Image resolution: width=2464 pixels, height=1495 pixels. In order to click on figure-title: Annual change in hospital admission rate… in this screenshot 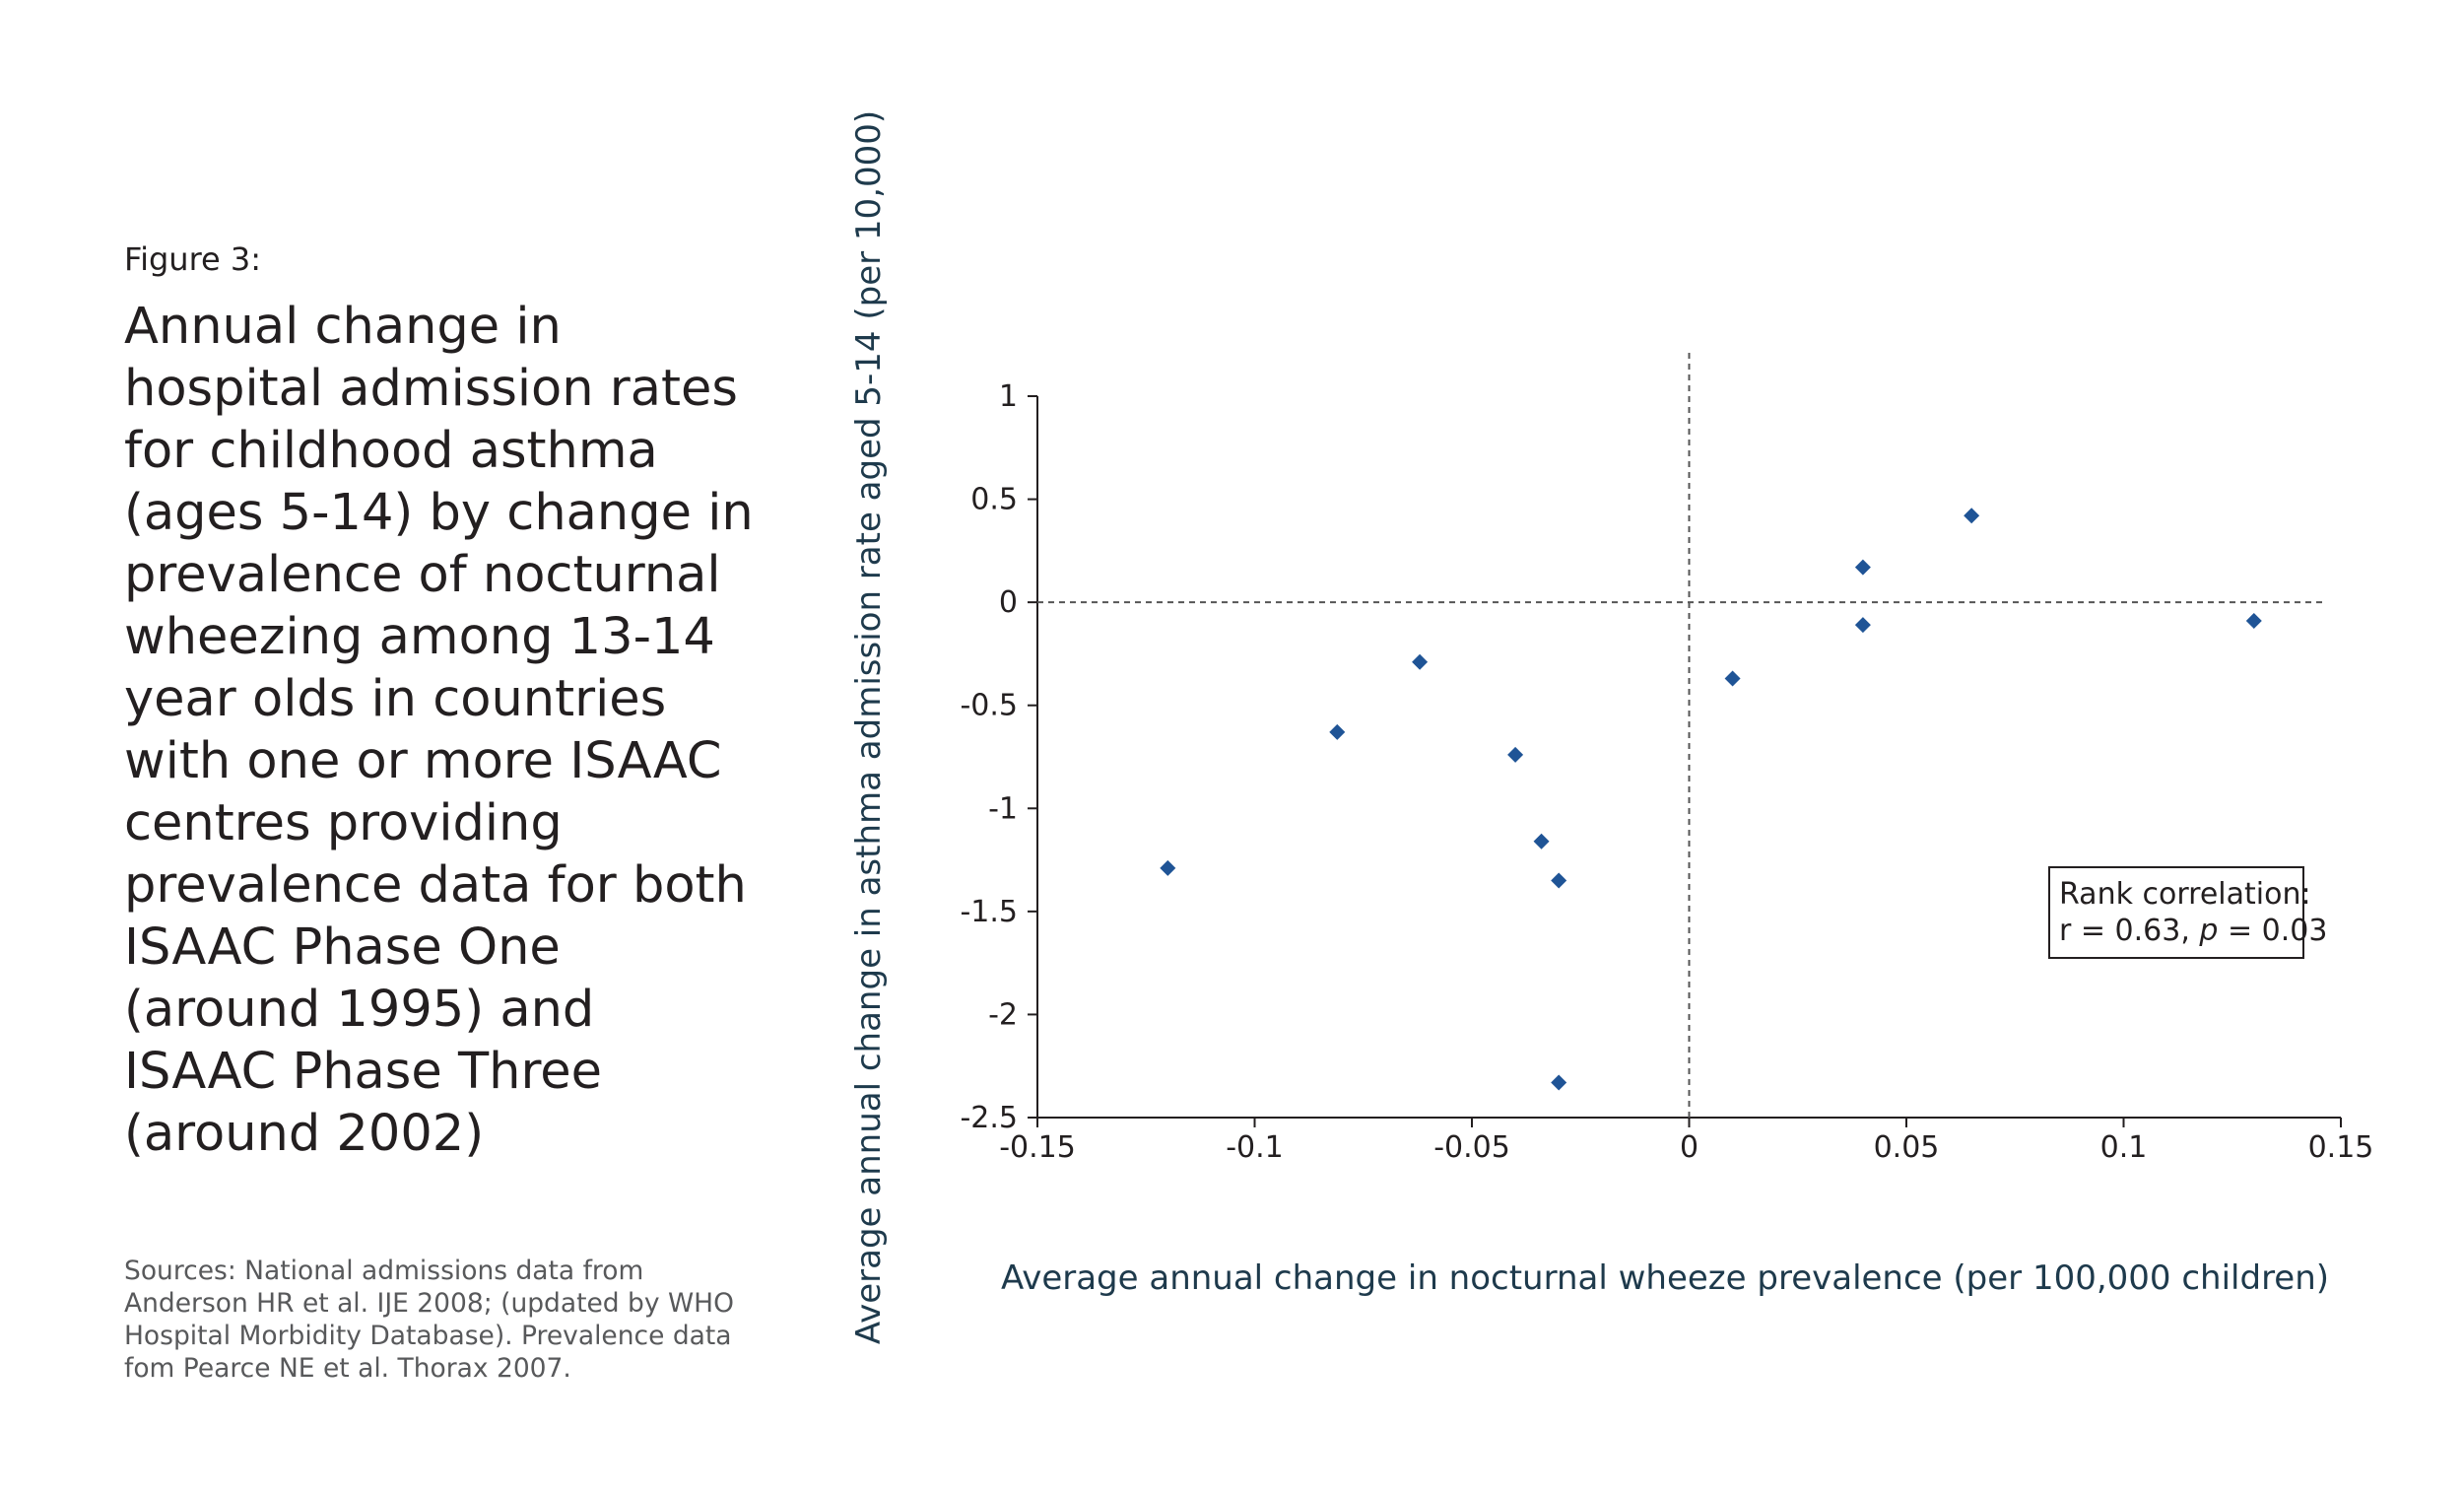, I will do `click(439, 730)`.